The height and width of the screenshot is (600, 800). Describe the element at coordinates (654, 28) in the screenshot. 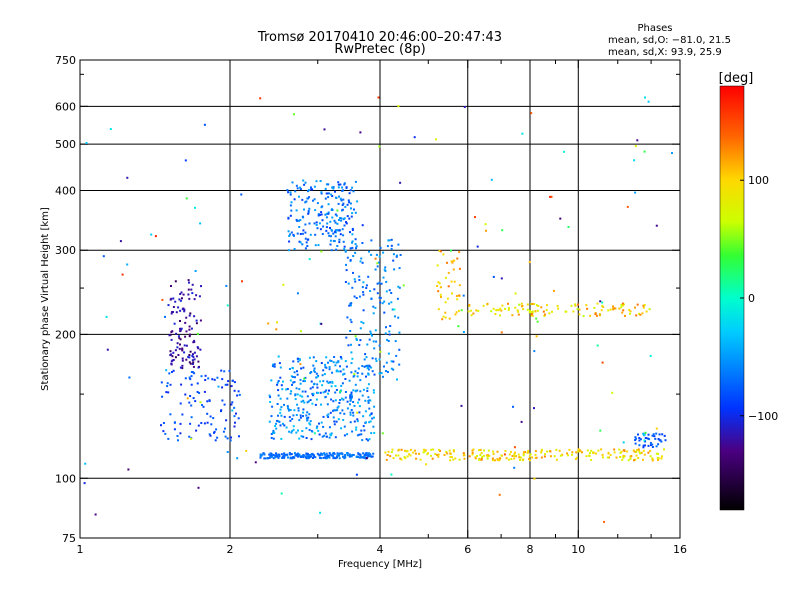

I see `phase-heading: Phases` at that location.